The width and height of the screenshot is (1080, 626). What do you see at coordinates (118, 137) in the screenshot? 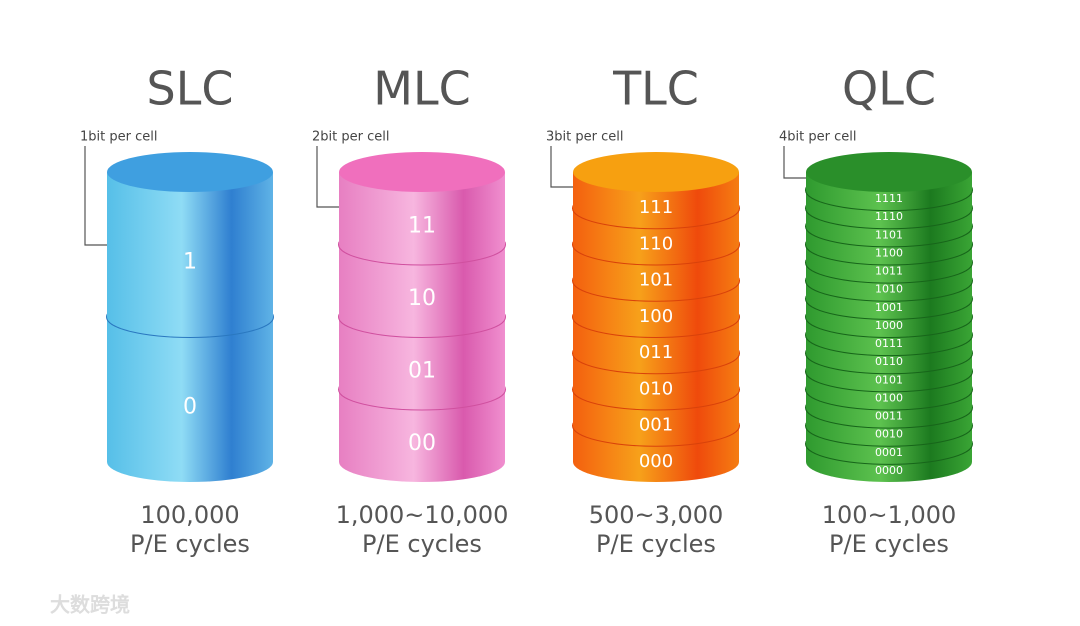
I see `bits-per-cell: 1bit per cell` at bounding box center [118, 137].